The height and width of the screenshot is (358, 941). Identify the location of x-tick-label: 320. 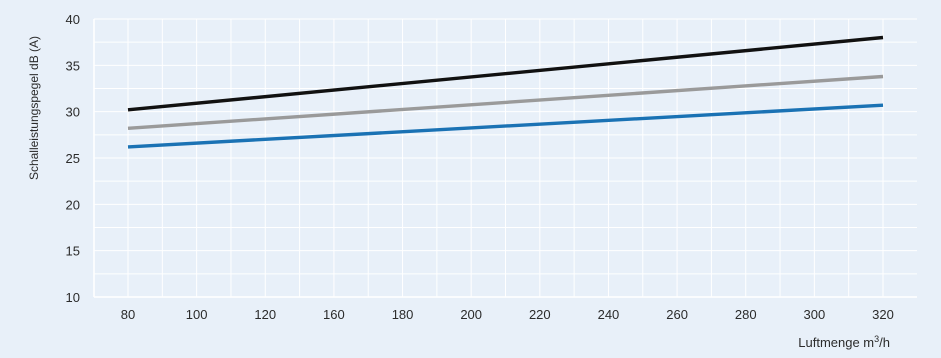
(883, 314).